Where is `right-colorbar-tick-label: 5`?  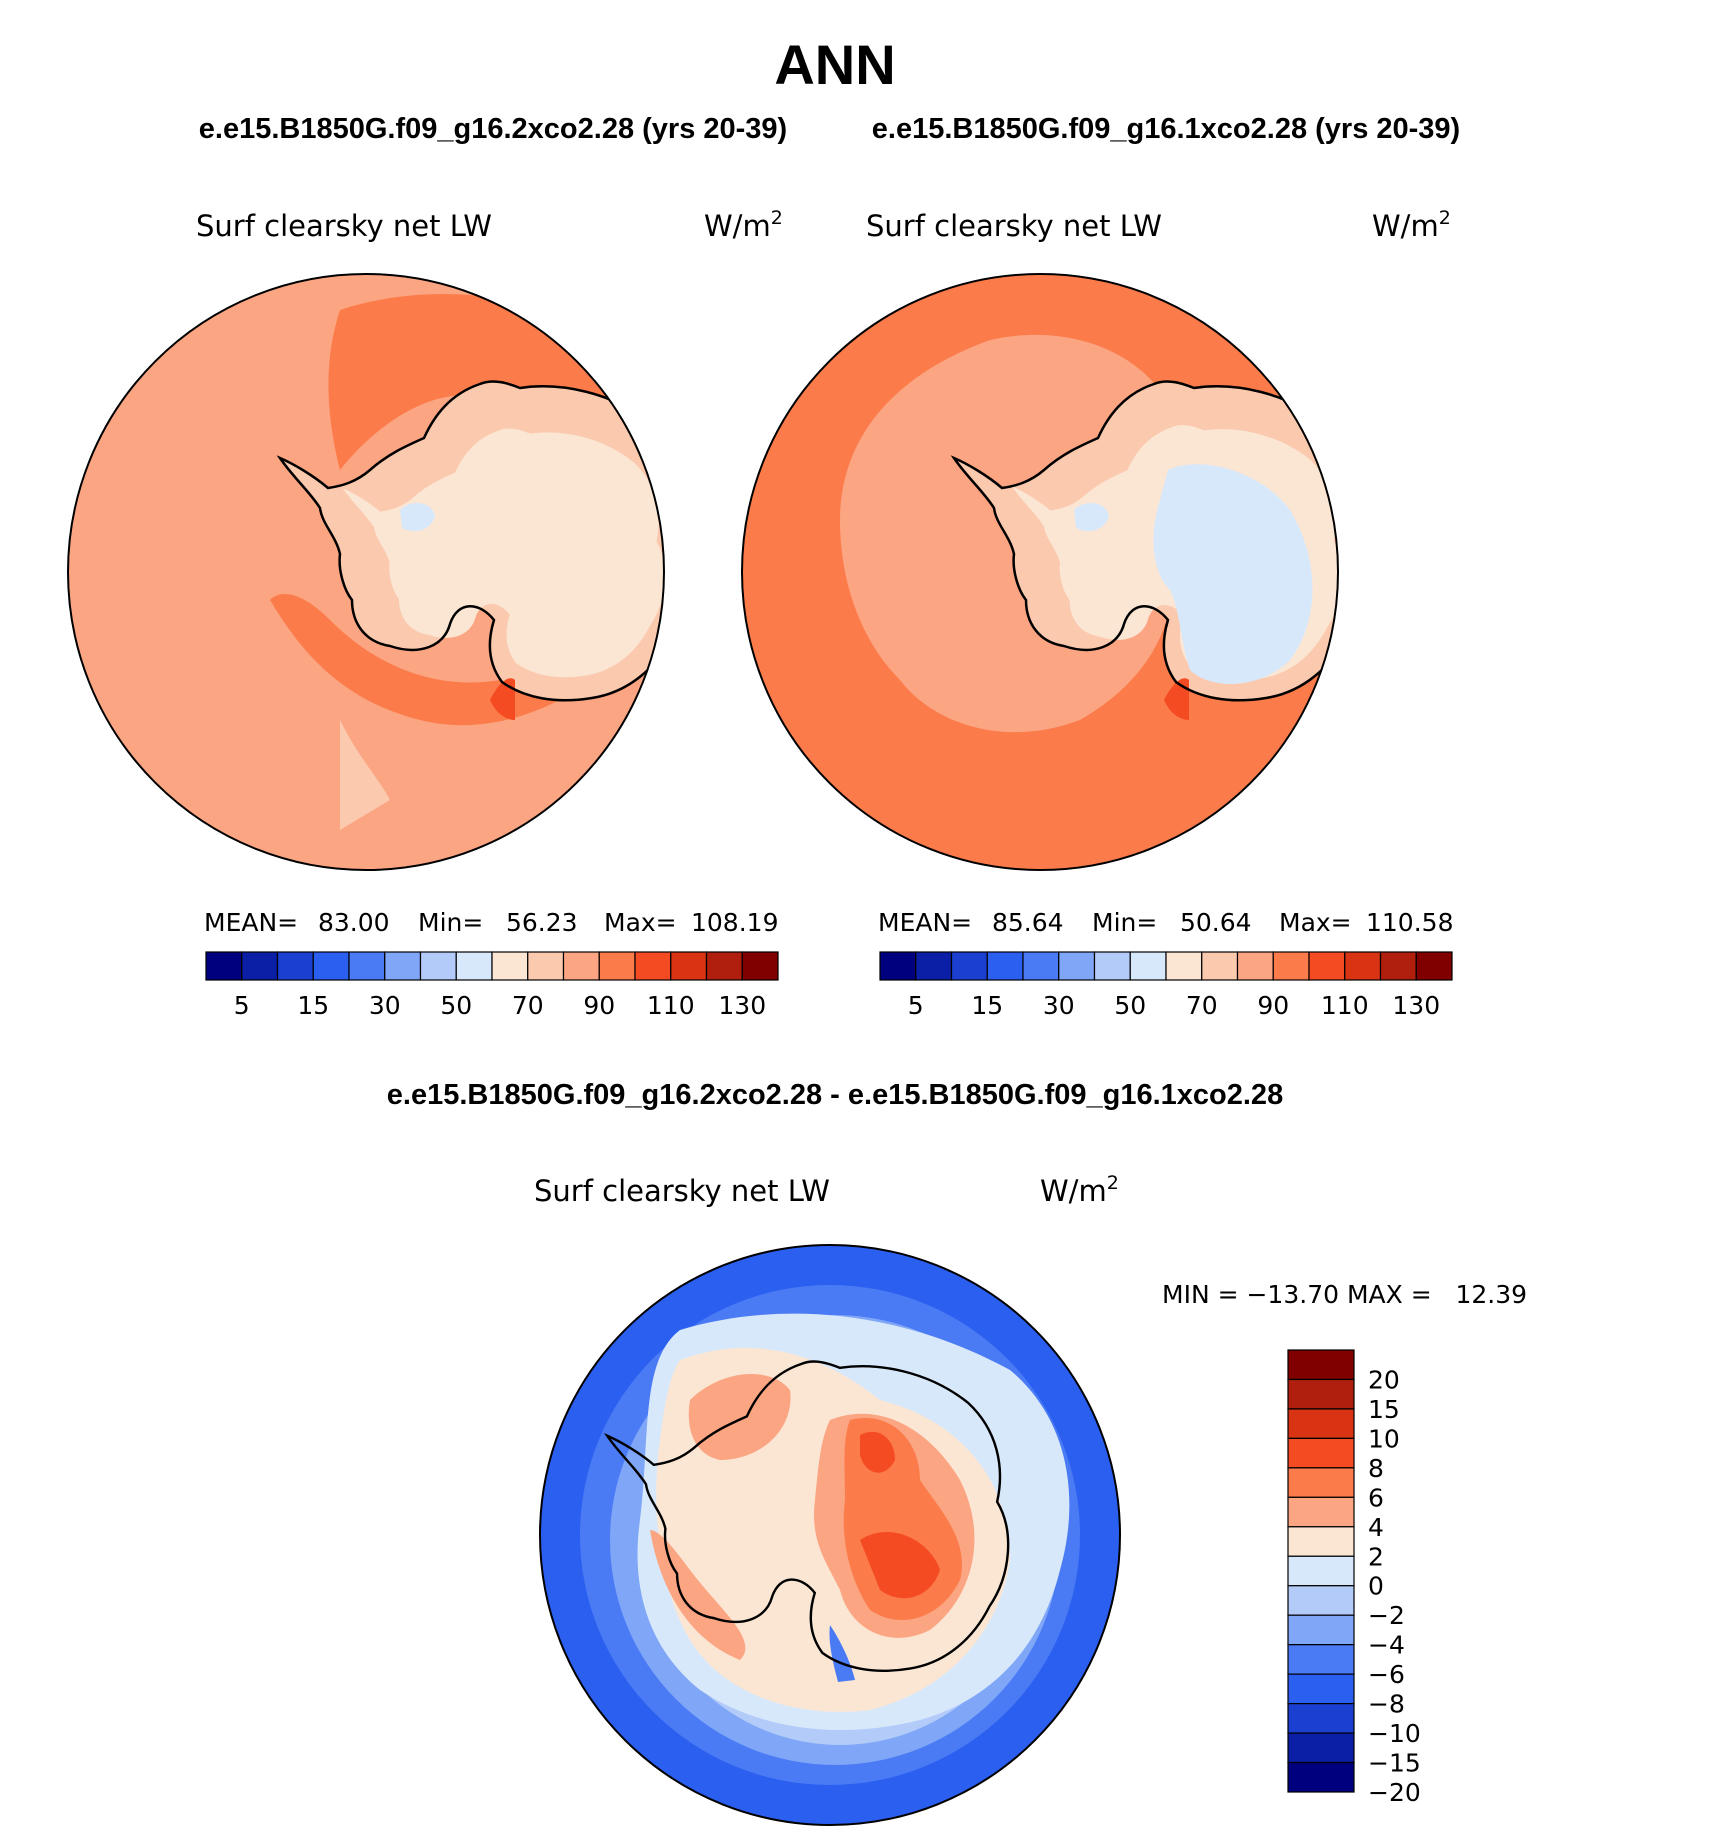
right-colorbar-tick-label: 5 is located at coordinates (916, 1005).